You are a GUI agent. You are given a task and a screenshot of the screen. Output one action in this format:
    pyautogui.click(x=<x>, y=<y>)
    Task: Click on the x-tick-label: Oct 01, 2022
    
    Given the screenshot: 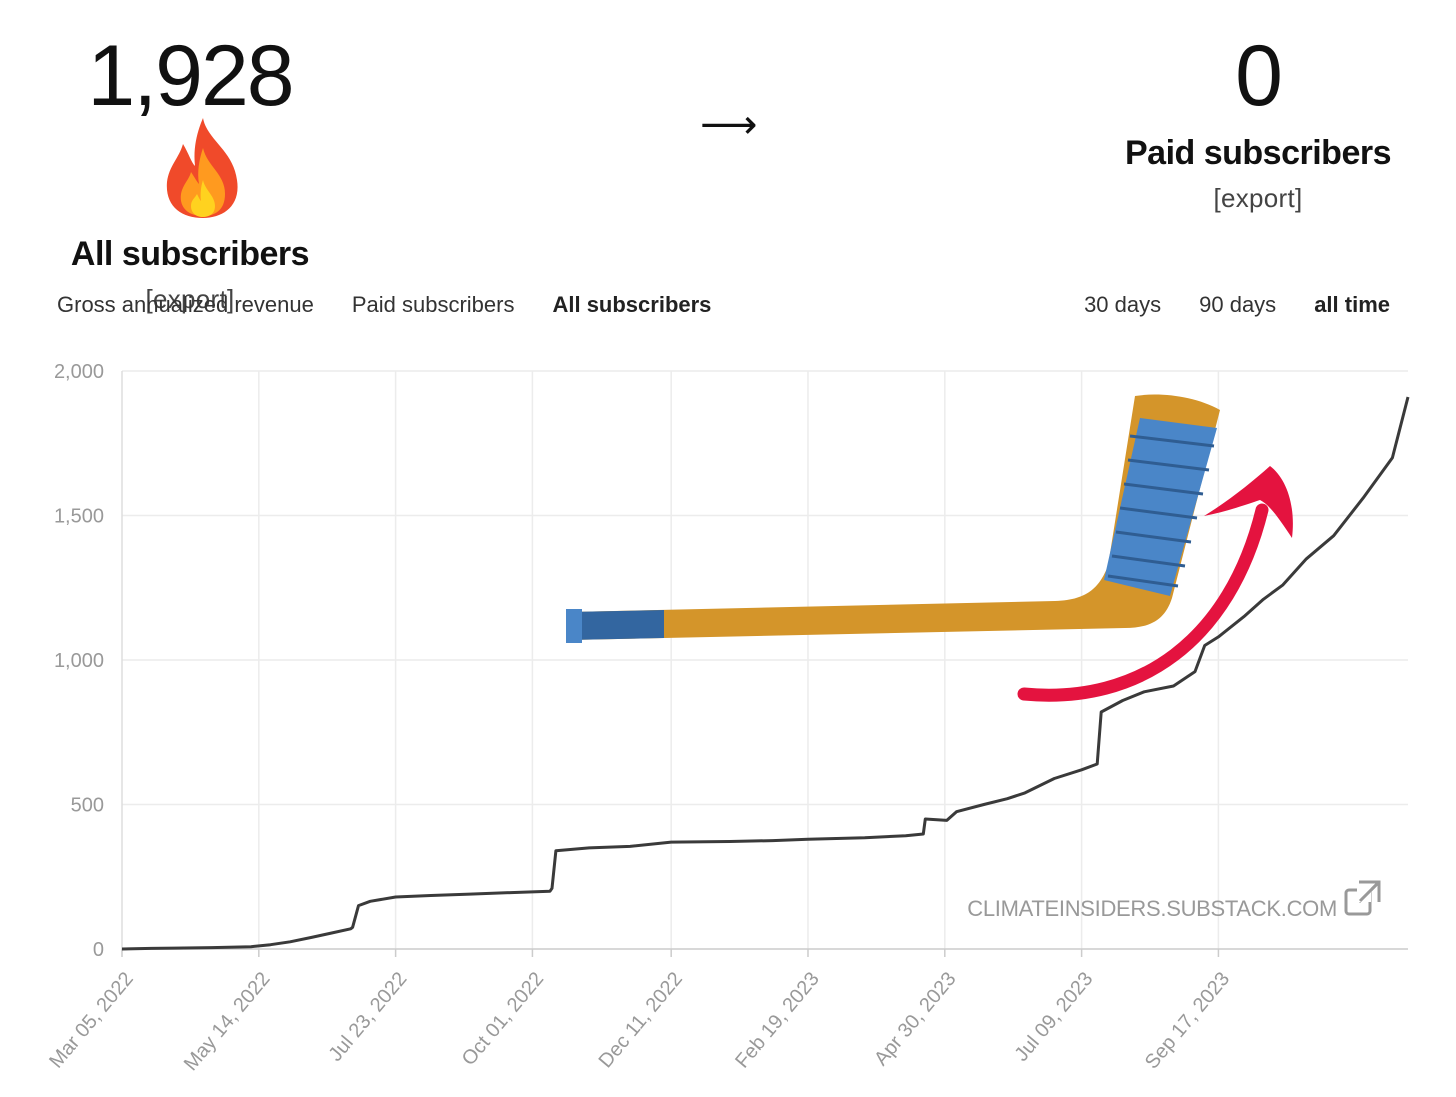 What is the action you would take?
    pyautogui.click(x=503, y=1019)
    